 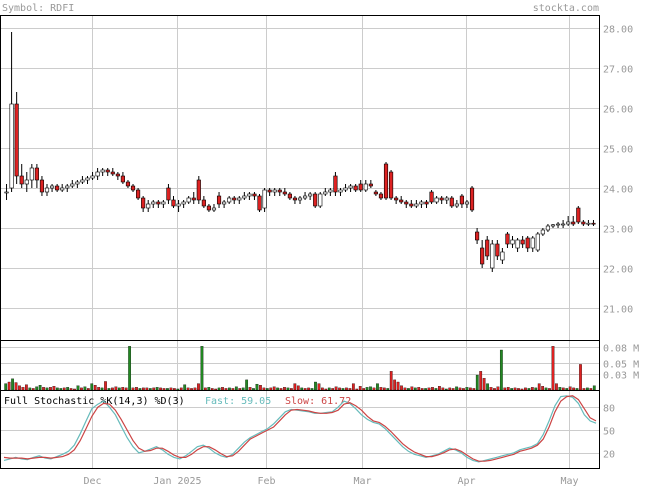 I want to click on price-tick-label: 27.00, so click(x=618, y=70).